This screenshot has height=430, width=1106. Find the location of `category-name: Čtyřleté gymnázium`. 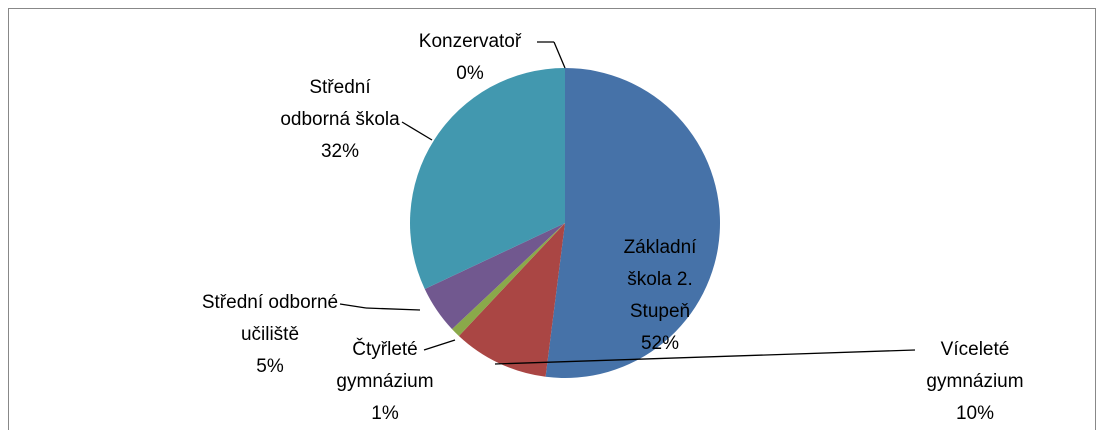

category-name: Čtyřleté gymnázium is located at coordinates (385, 365).